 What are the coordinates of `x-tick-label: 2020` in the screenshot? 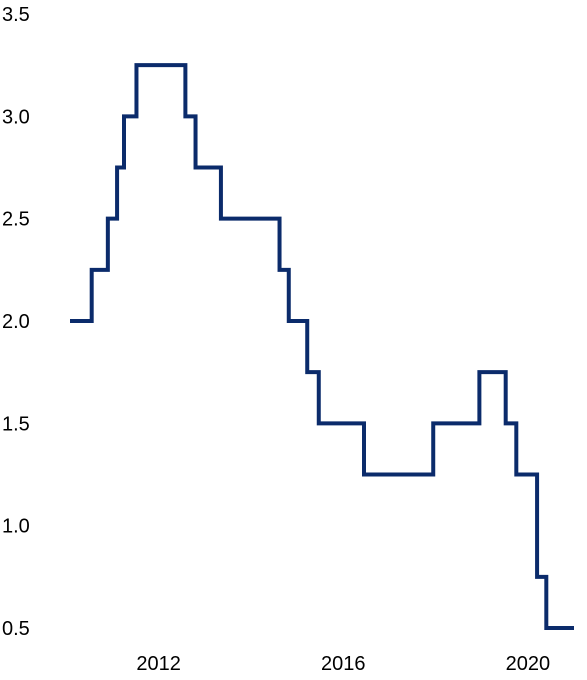 It's located at (528, 664).